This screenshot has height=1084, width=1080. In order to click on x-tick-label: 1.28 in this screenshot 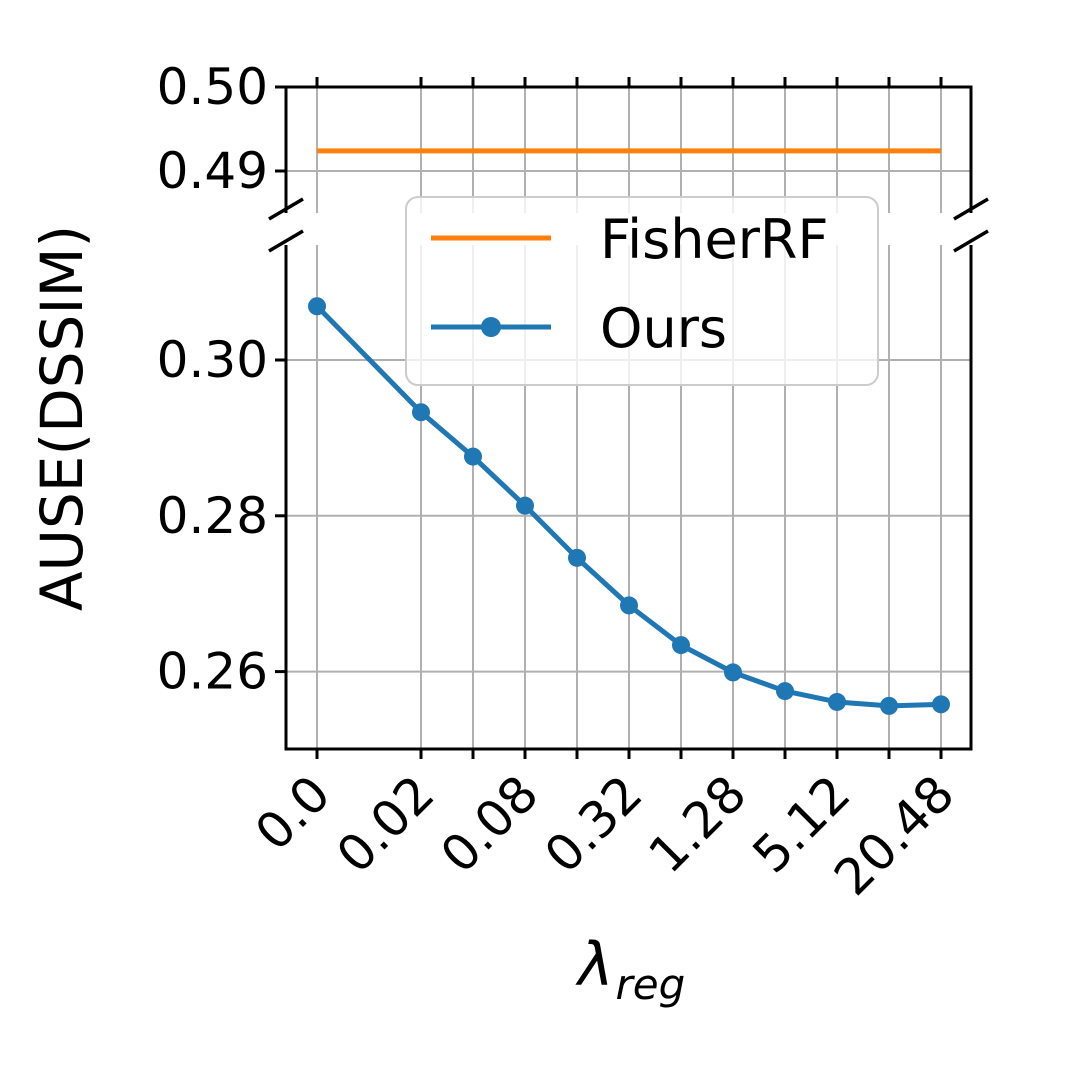, I will do `click(698, 824)`.